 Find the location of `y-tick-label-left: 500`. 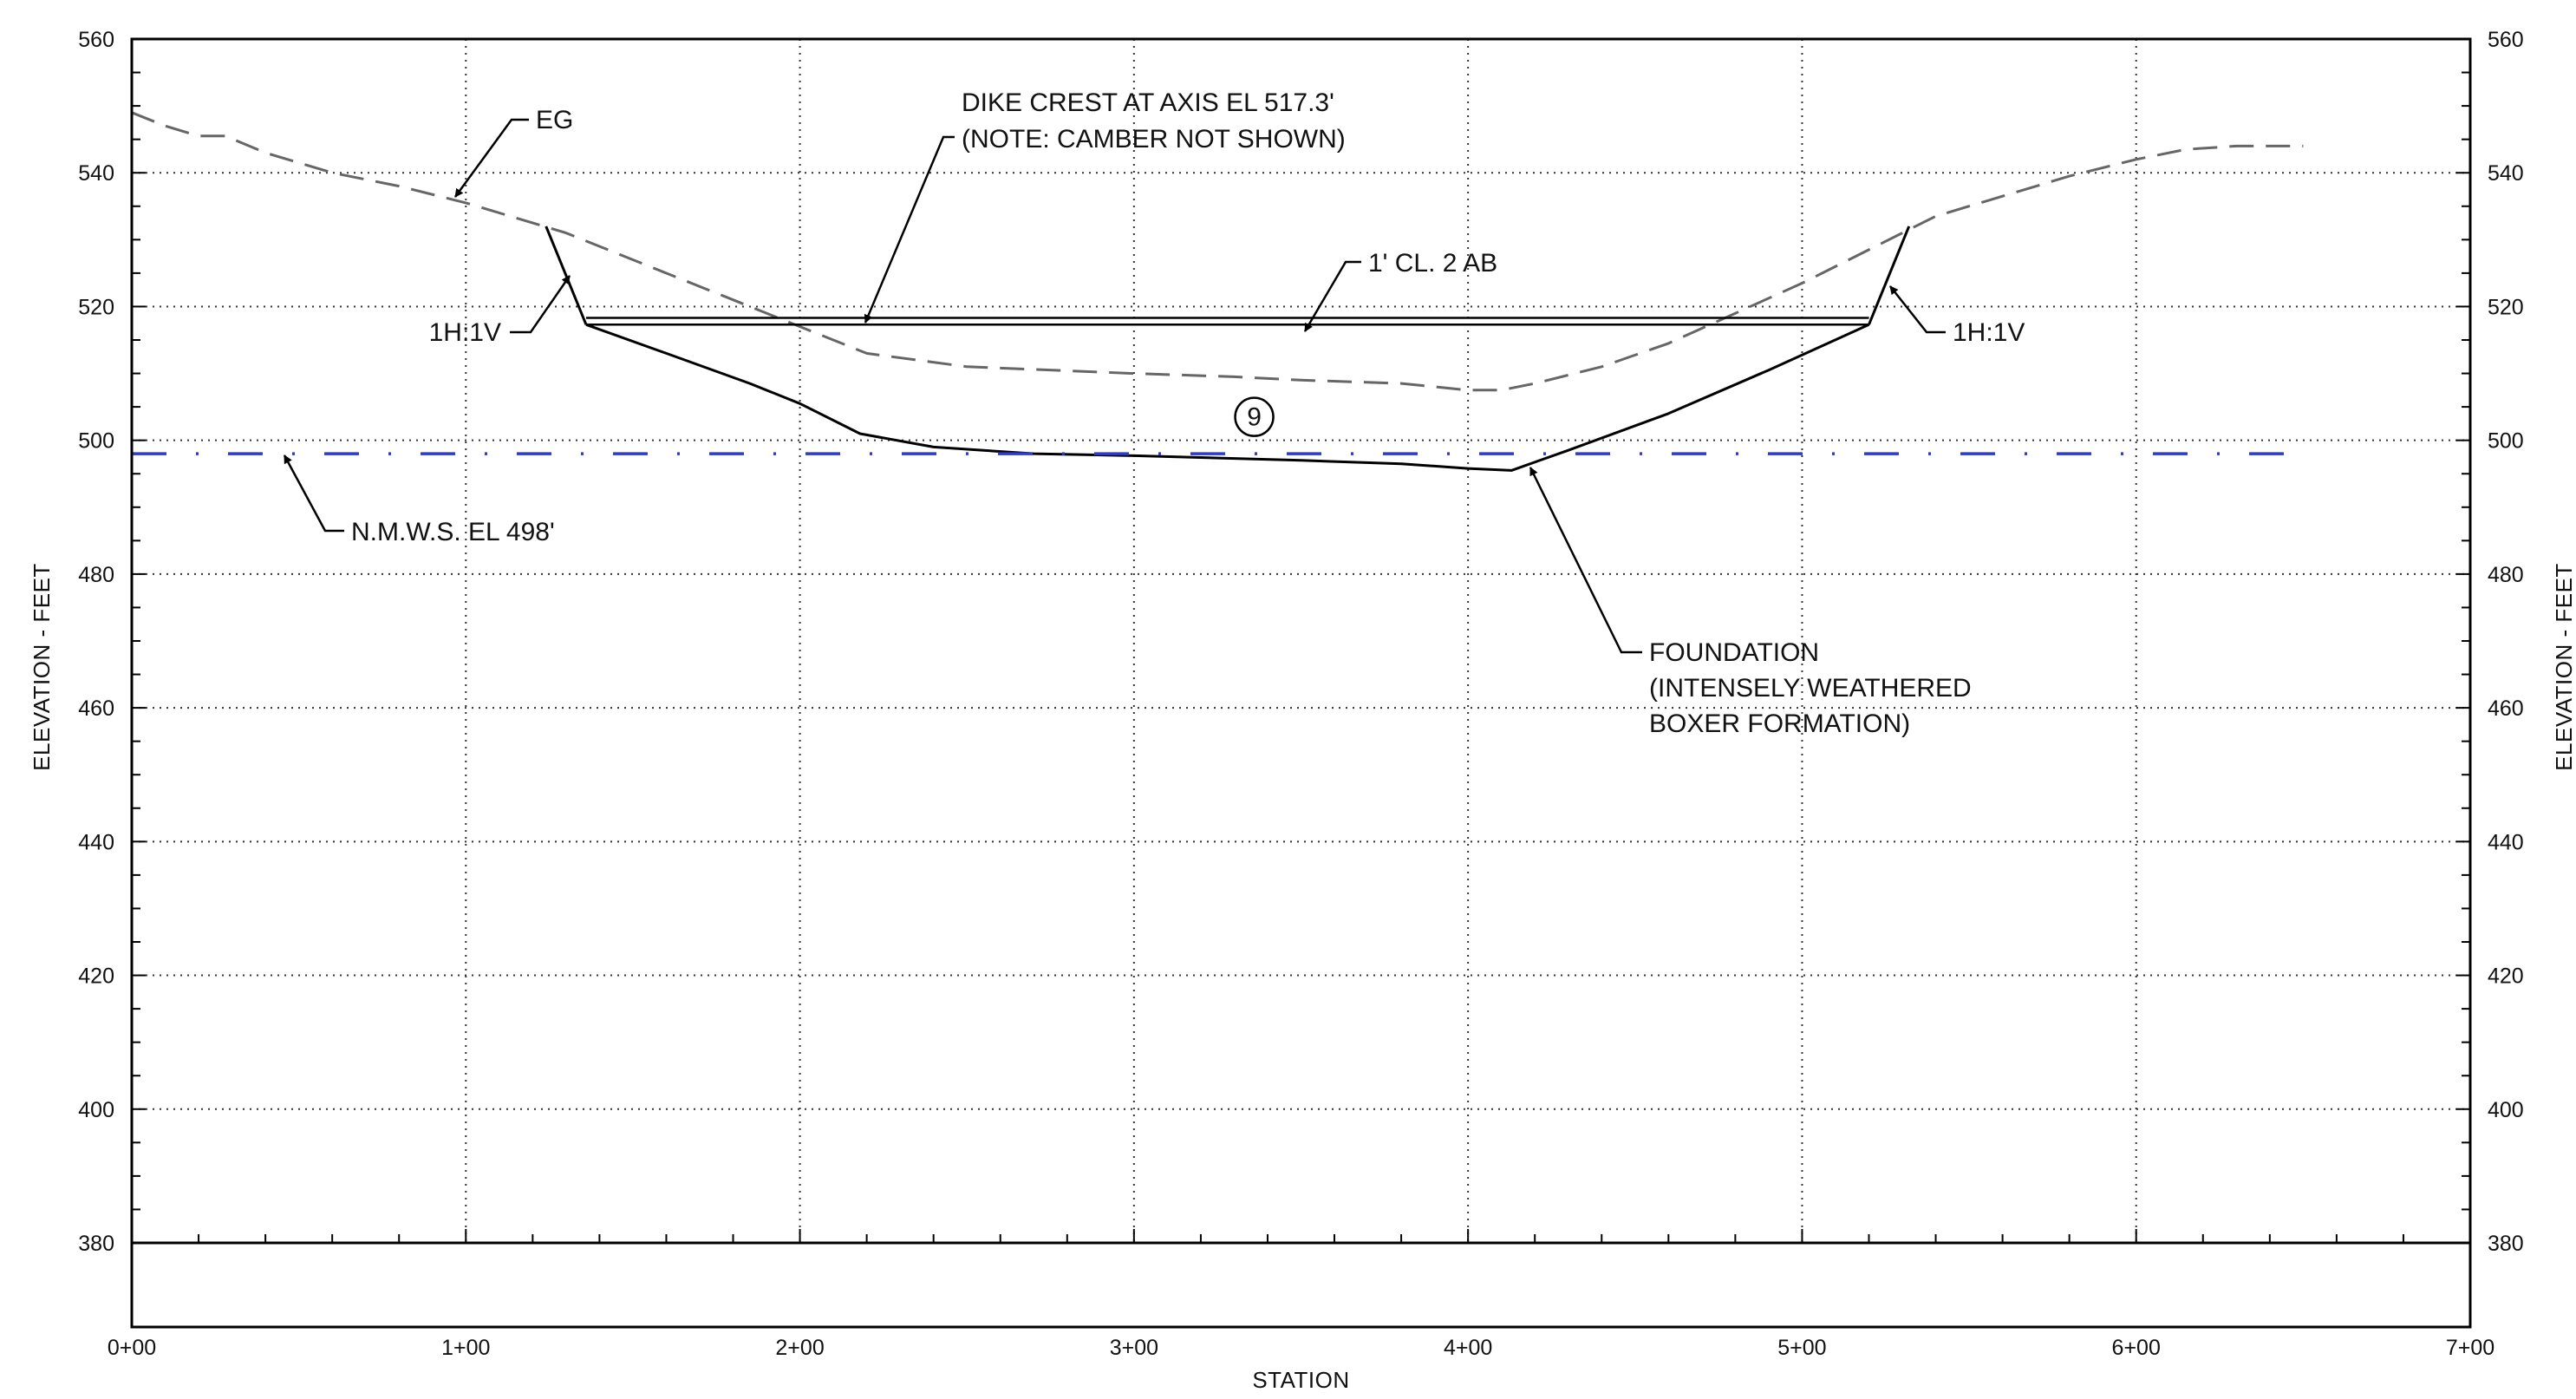

y-tick-label-left: 500 is located at coordinates (96, 441).